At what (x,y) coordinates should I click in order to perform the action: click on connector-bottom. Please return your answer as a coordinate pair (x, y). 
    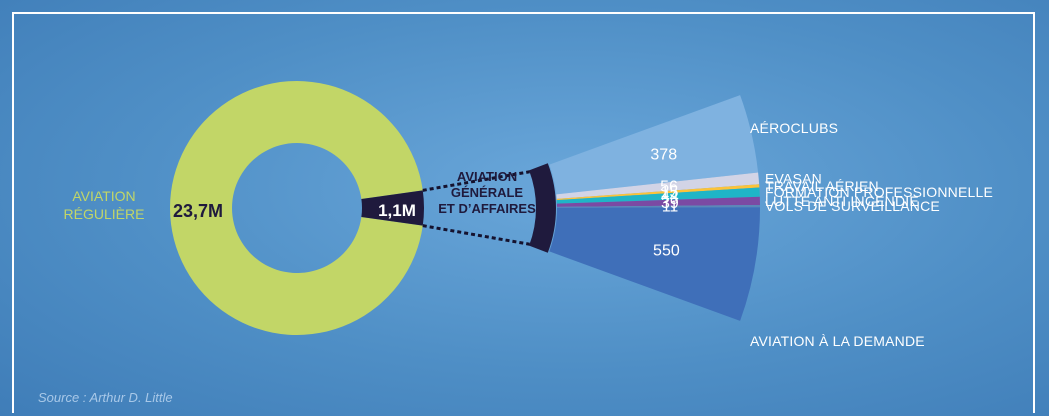
    Looking at the image, I should click on (476, 235).